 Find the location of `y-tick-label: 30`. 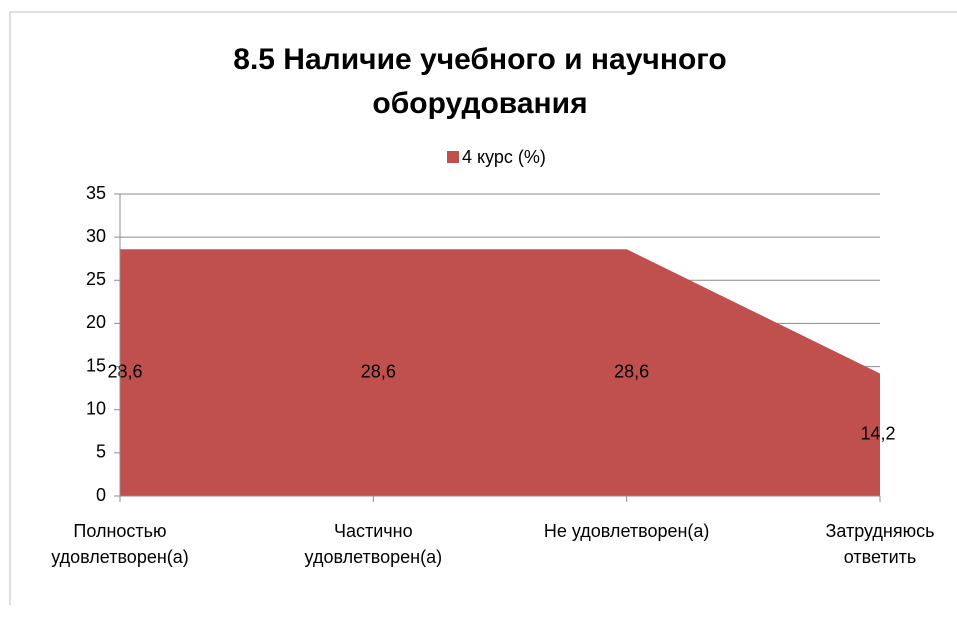

y-tick-label: 30 is located at coordinates (96, 236).